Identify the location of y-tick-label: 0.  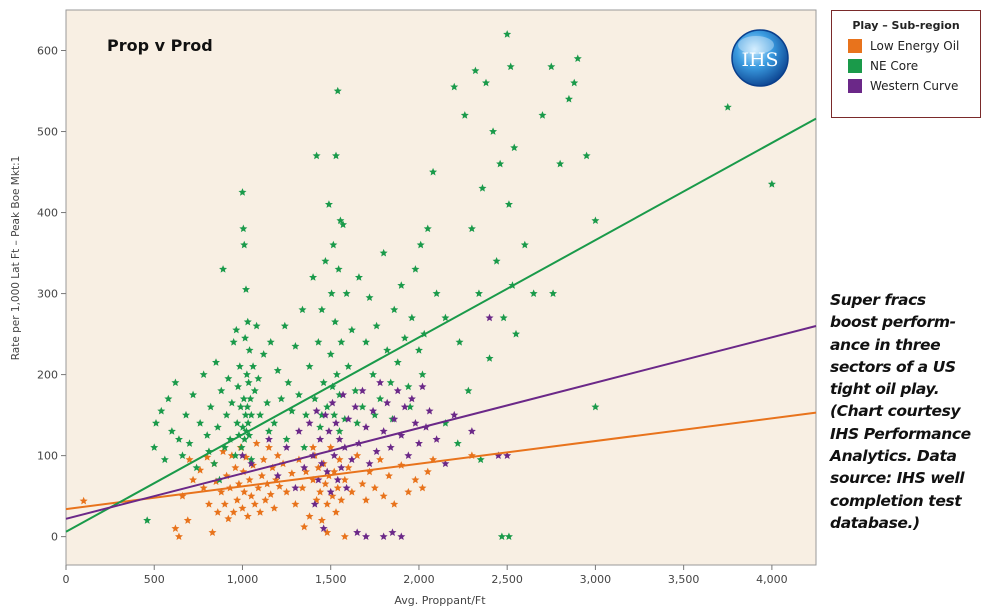
(54, 537).